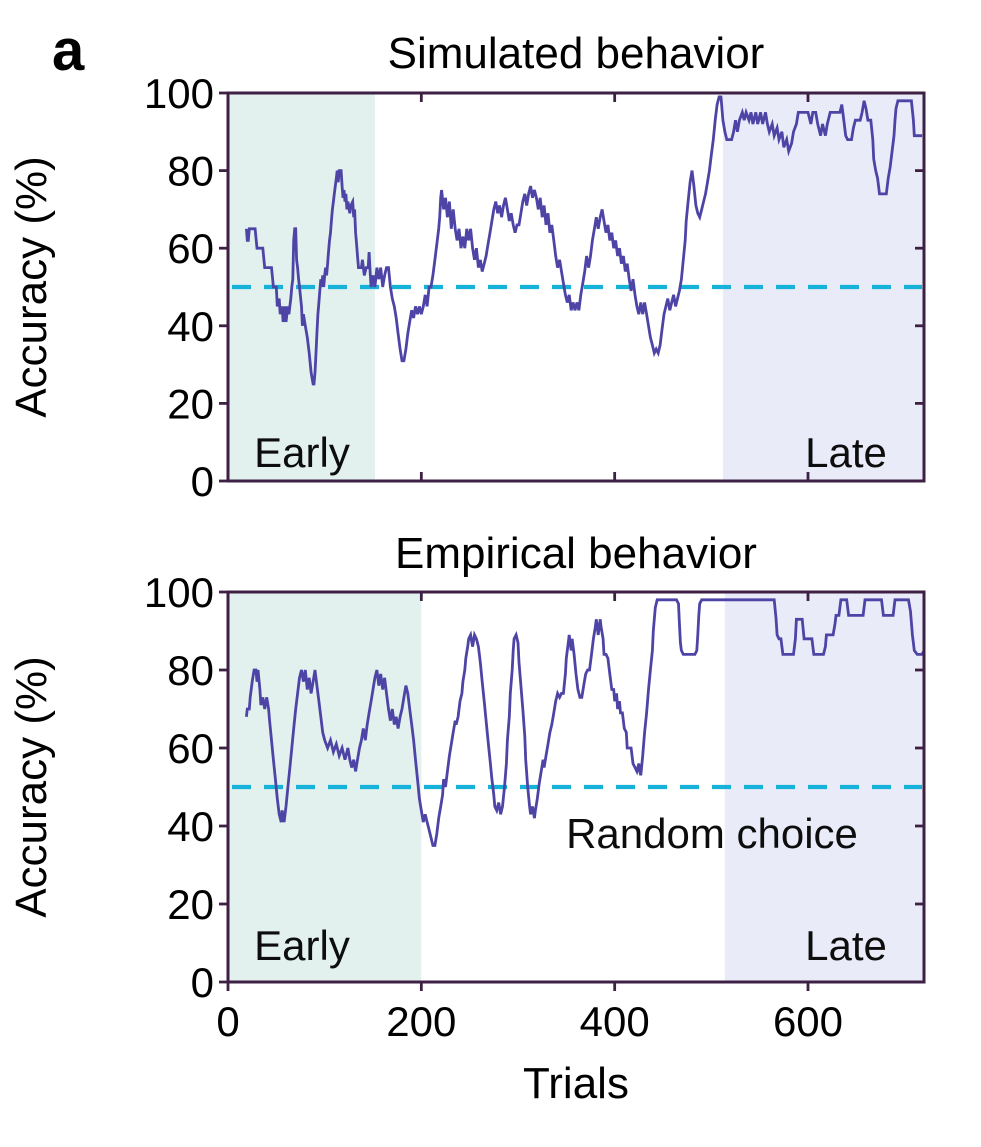  I want to click on chart-title-simulated: Simulated behavior, so click(576, 53).